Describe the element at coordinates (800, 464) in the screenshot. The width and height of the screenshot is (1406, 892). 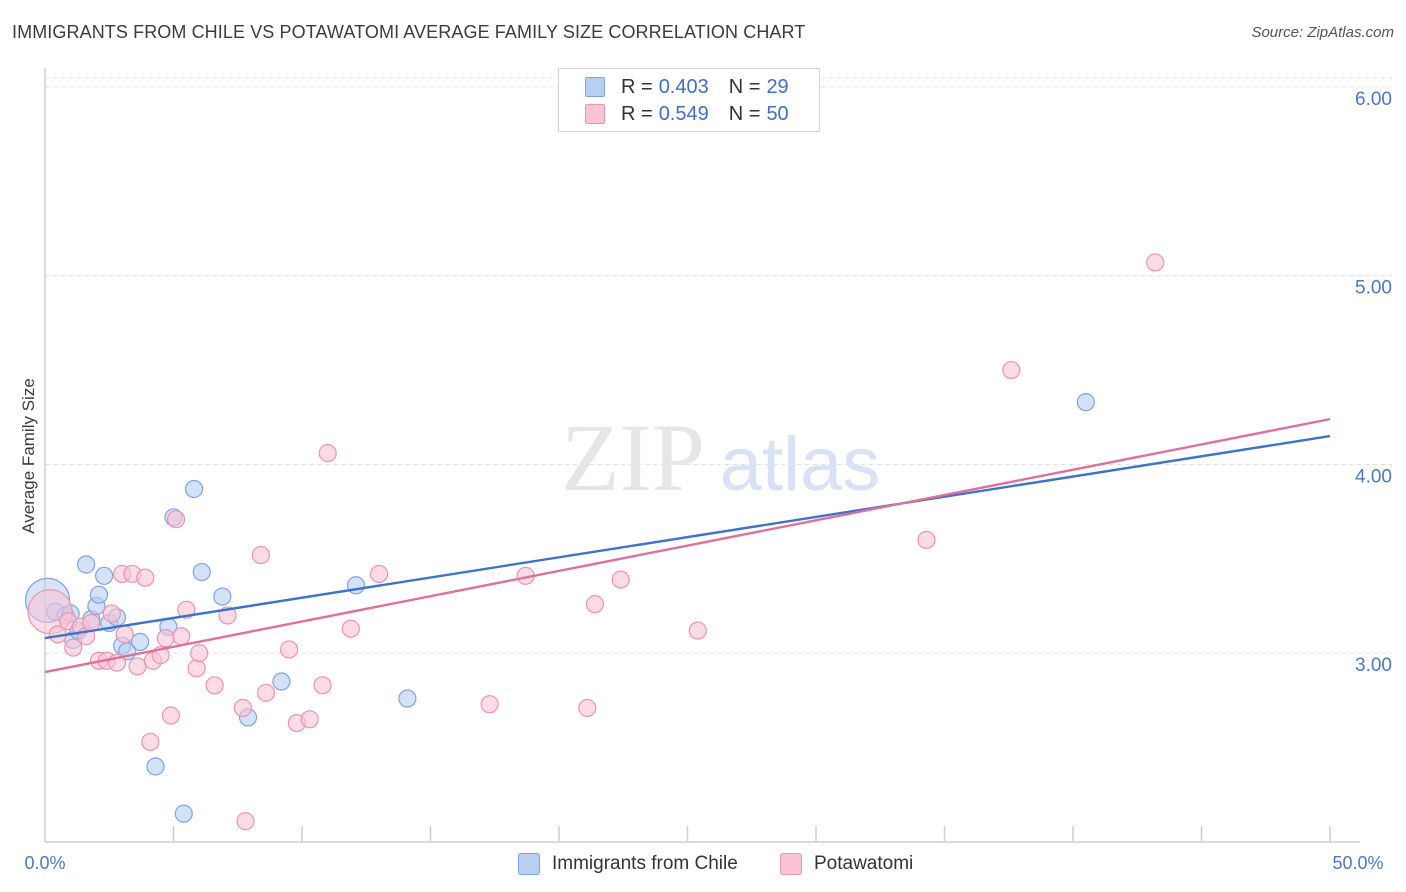
I see `watermark-atlas: atlas` at that location.